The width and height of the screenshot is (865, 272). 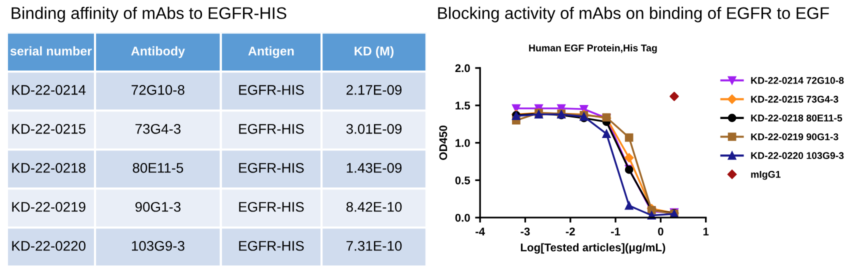 I want to click on x-tick-label: -4, so click(x=480, y=232).